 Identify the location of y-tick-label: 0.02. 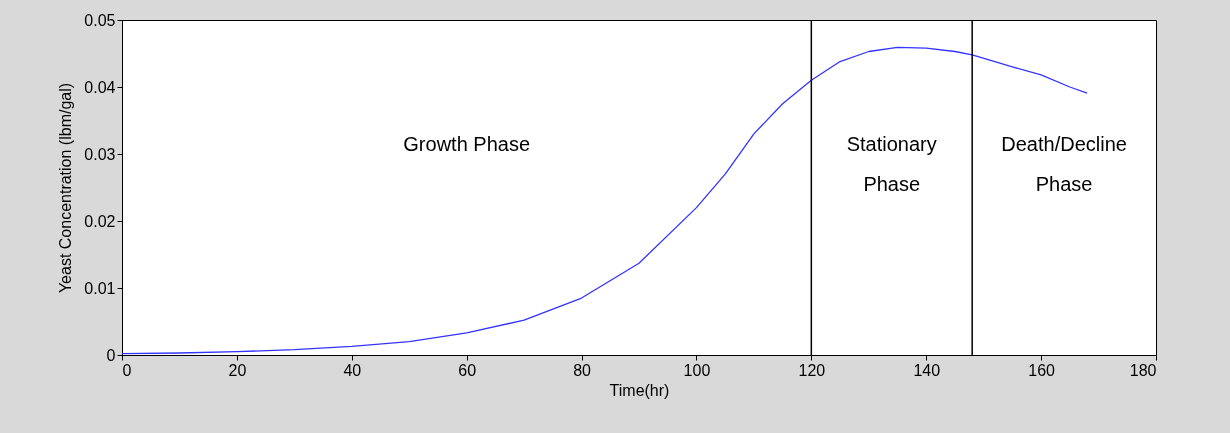
(100, 221).